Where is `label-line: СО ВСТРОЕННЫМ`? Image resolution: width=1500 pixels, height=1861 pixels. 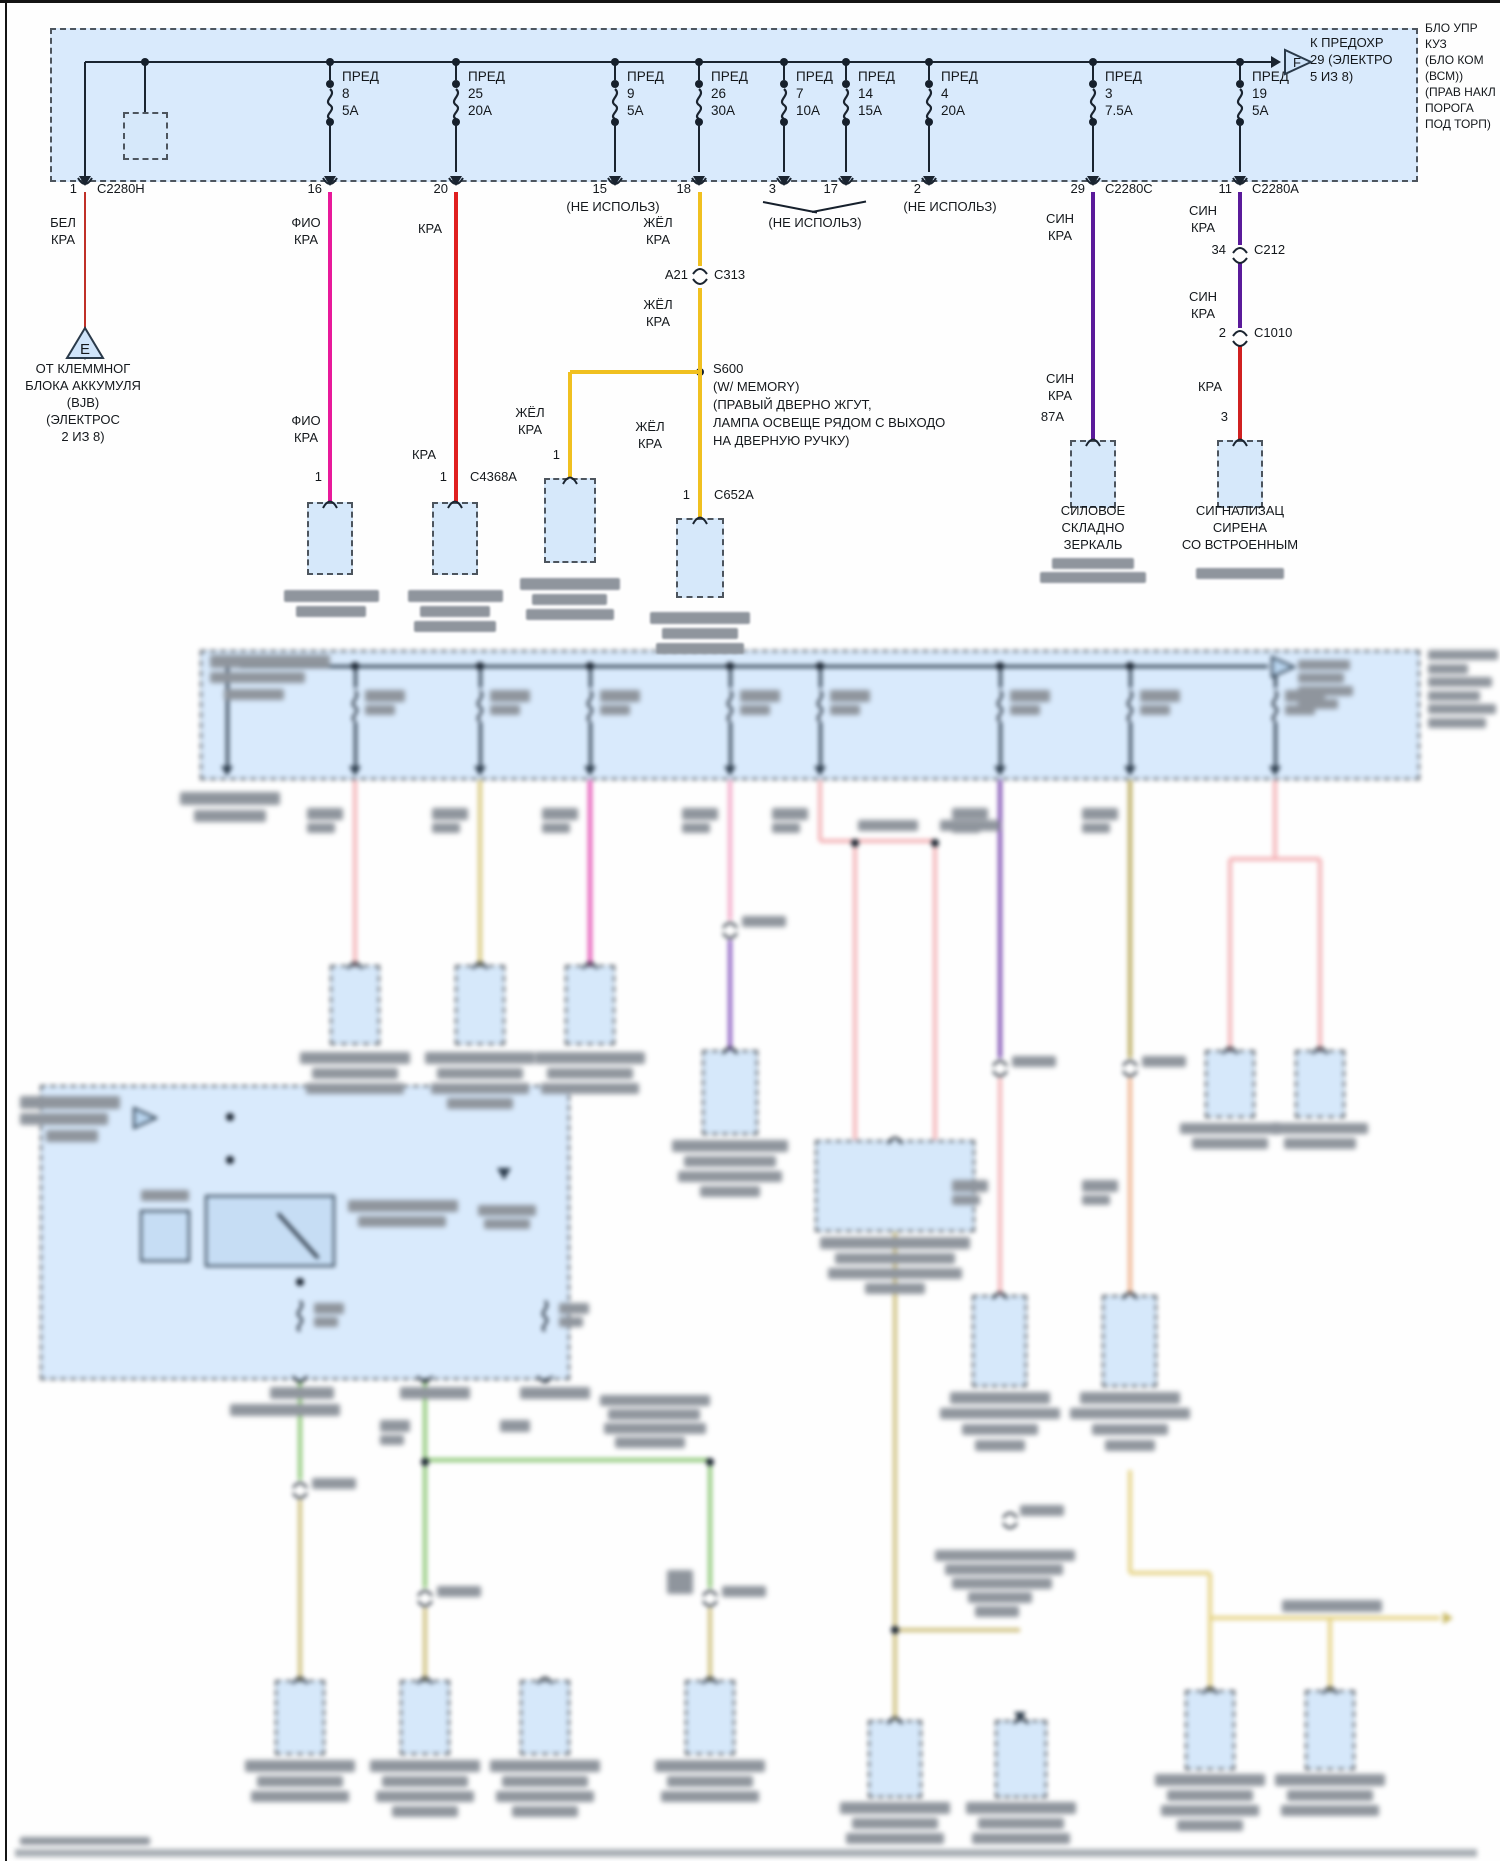
label-line: СО ВСТРОЕННЫМ is located at coordinates (1240, 544).